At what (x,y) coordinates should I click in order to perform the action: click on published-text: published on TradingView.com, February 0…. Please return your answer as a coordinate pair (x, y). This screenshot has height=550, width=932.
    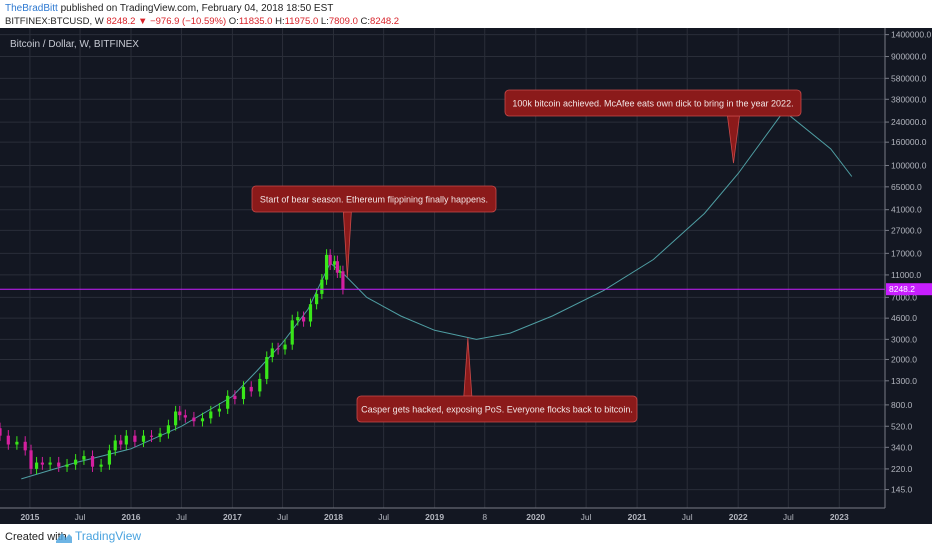
    Looking at the image, I should click on (197, 8).